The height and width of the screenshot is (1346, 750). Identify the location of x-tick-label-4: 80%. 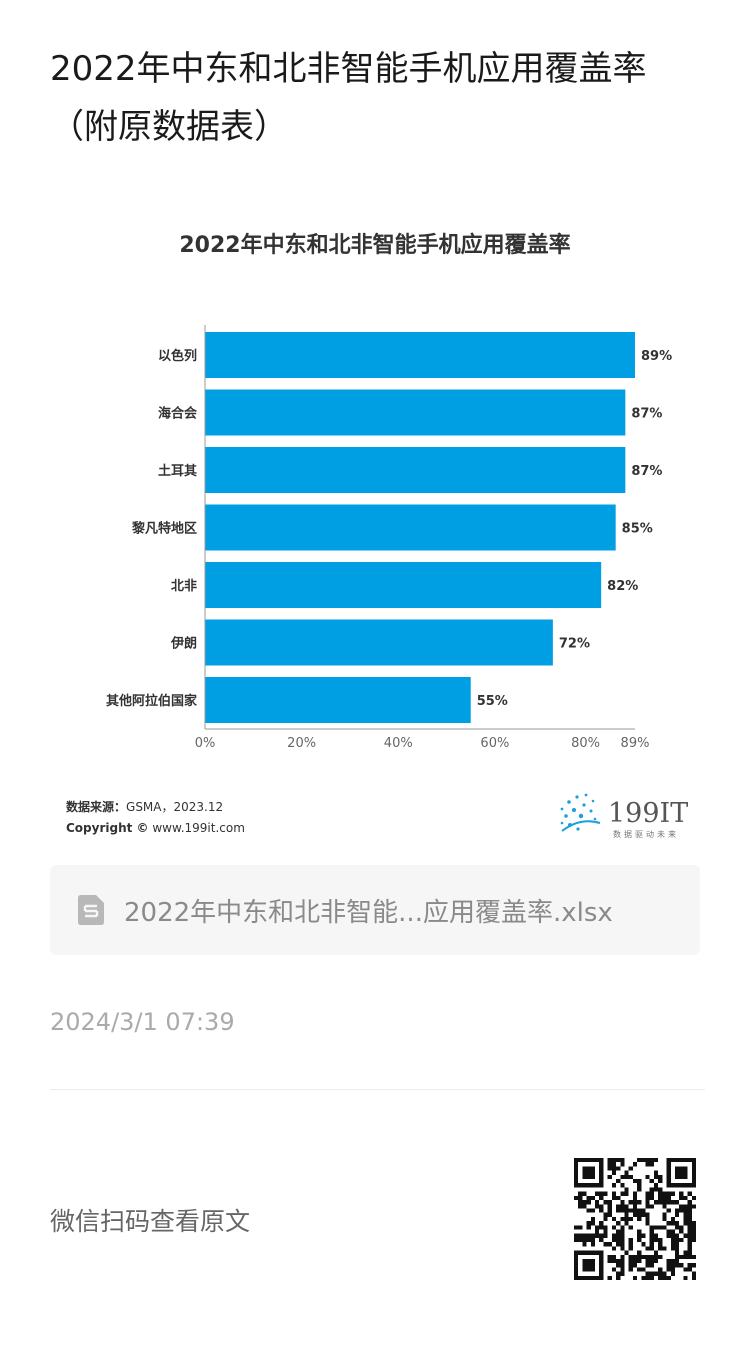
(585, 743).